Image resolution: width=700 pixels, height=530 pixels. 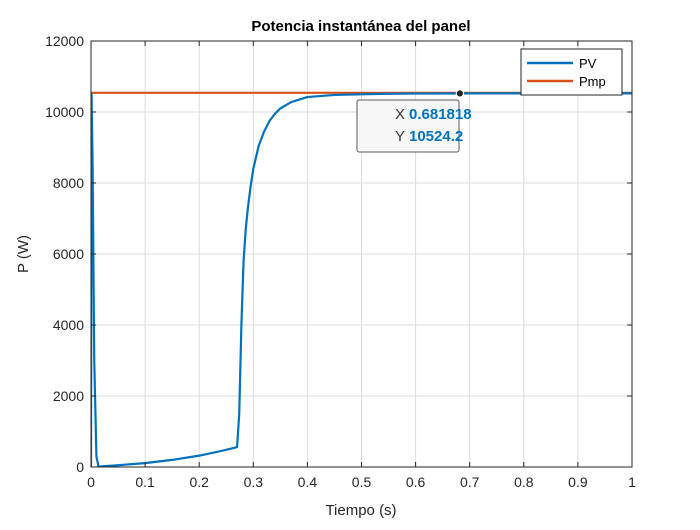 I want to click on x-tick-label: 0.4, so click(x=308, y=482).